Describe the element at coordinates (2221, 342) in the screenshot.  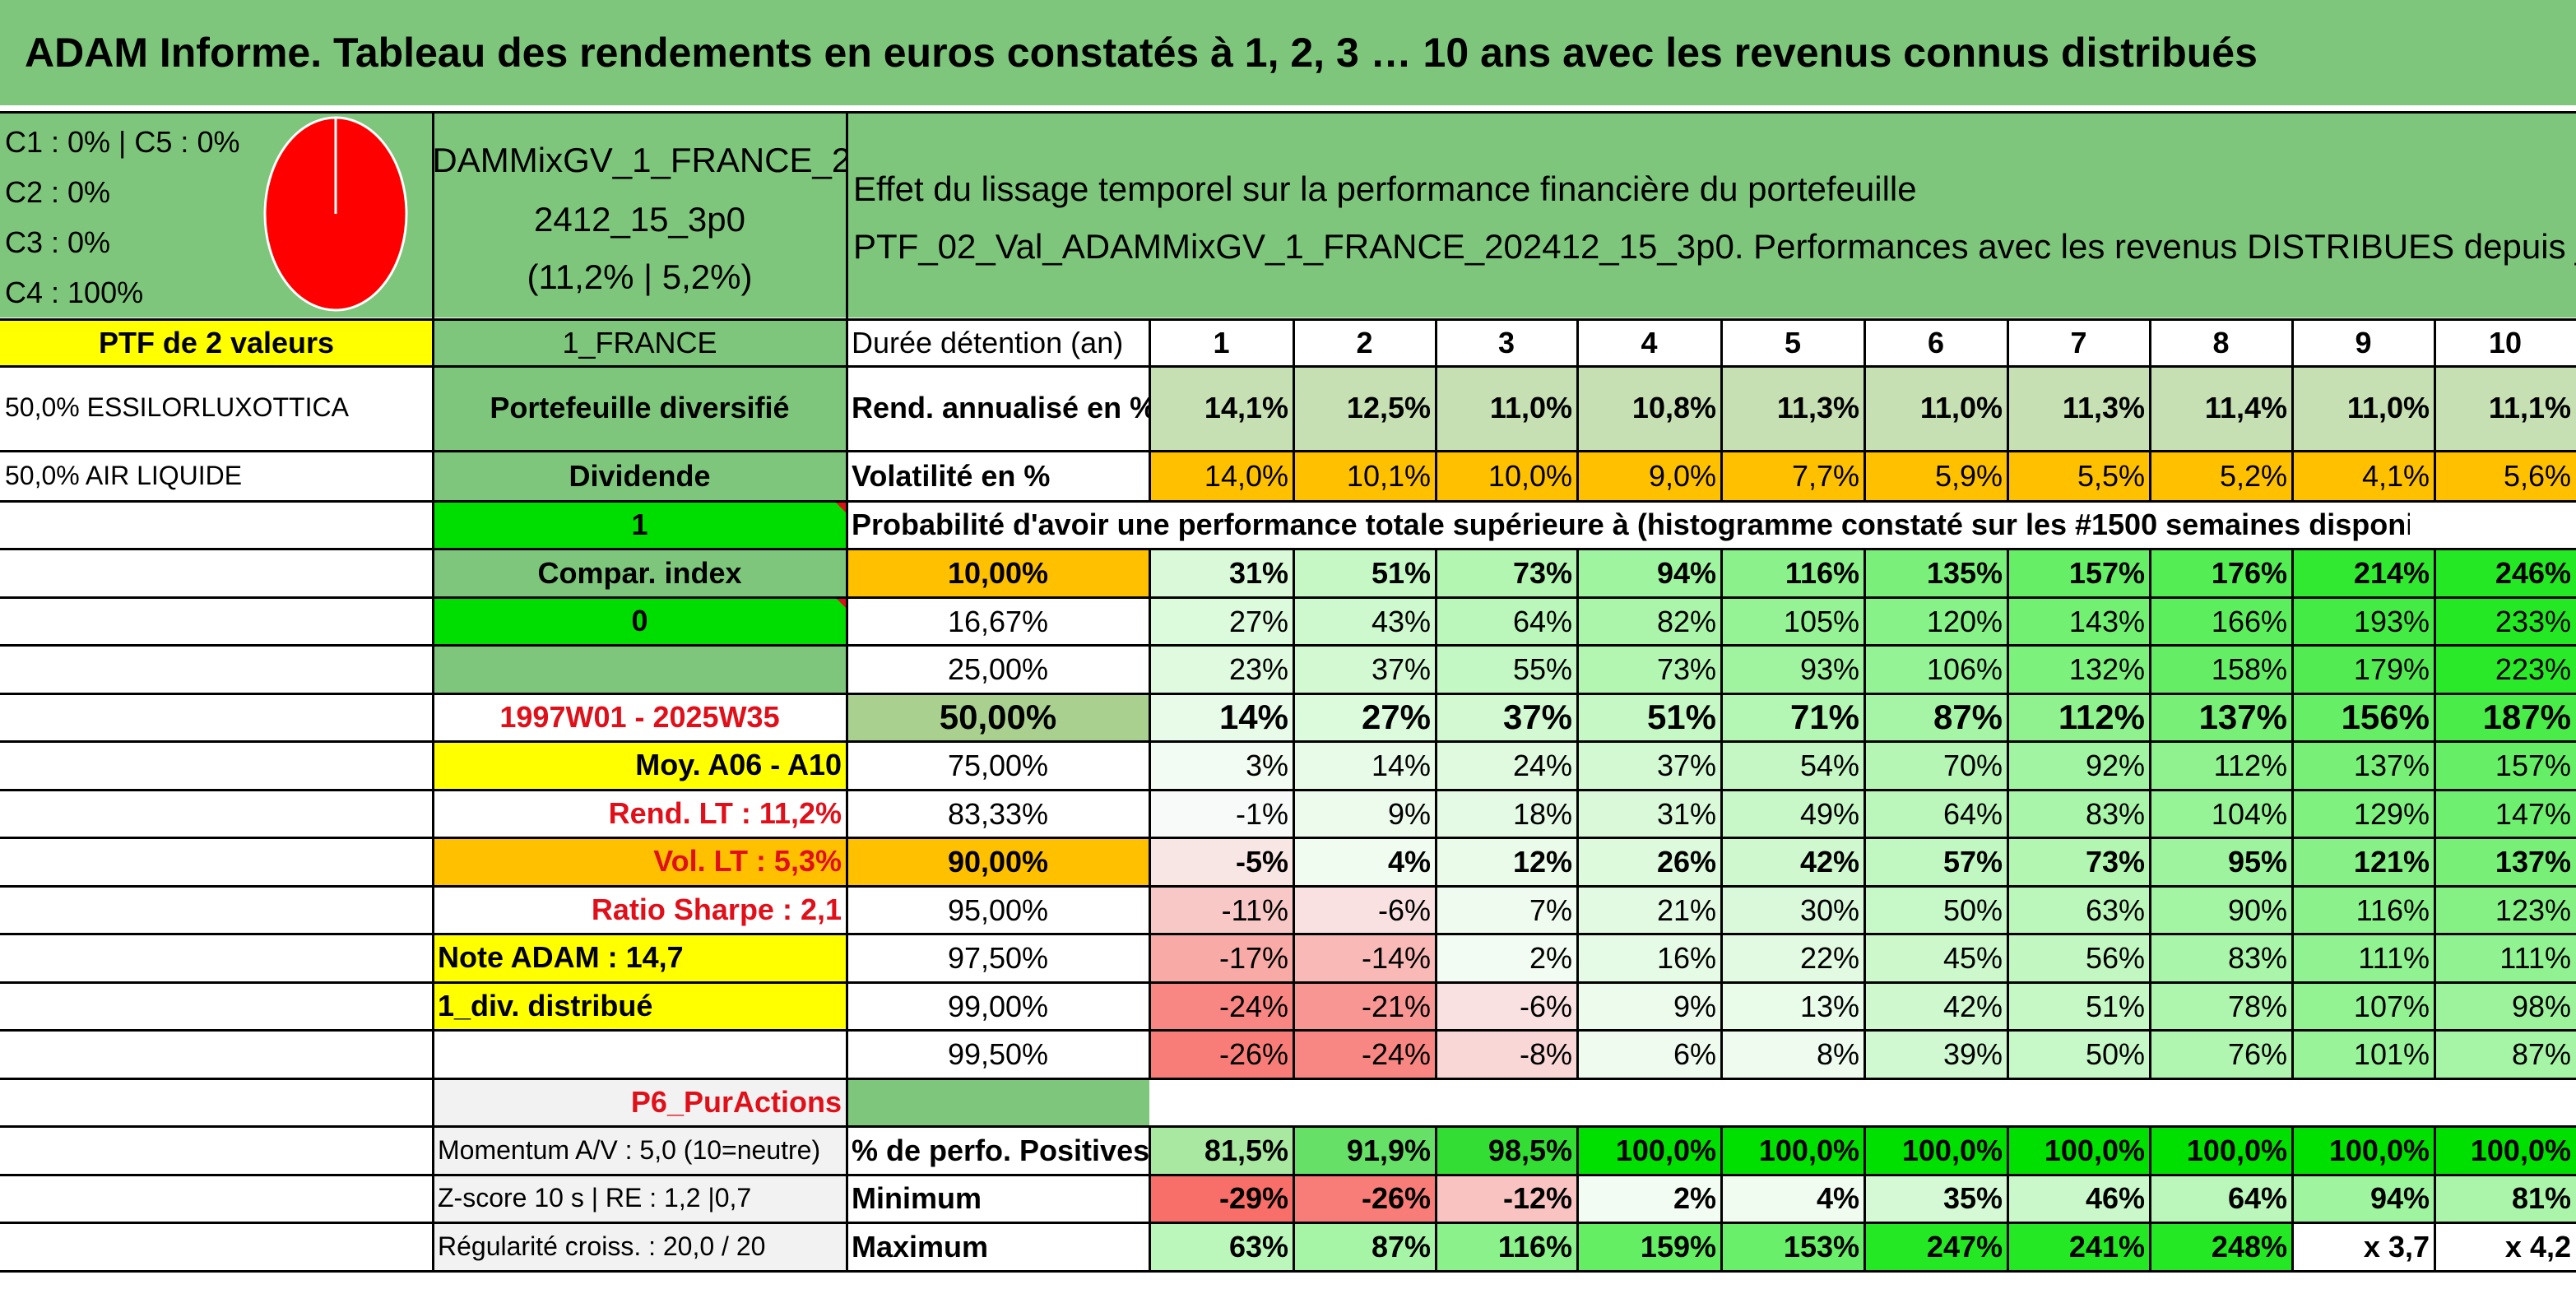
I see `year-header: 8` at that location.